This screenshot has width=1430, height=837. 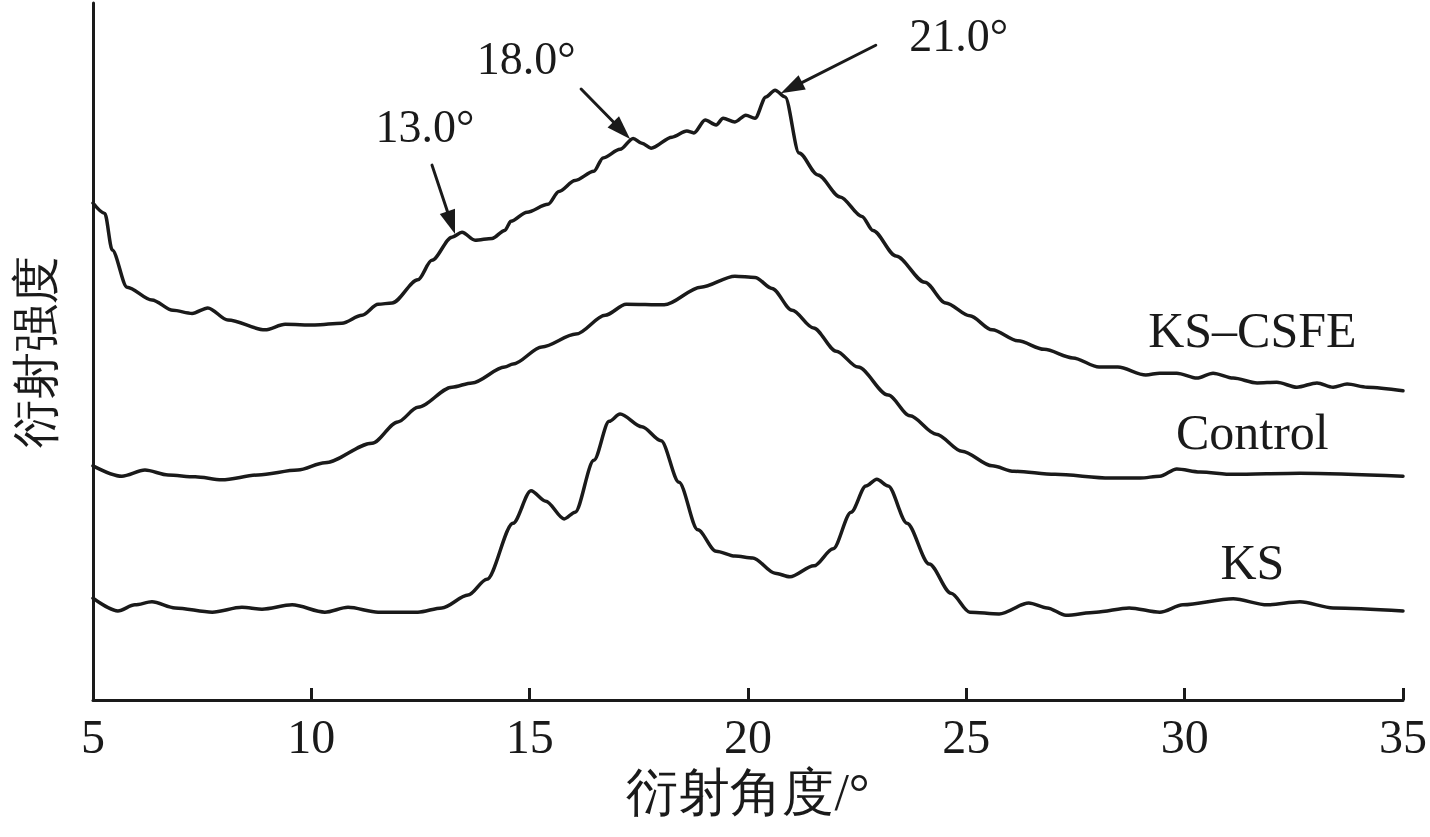 I want to click on y-axis-title: 衍射强度, so click(x=35, y=351).